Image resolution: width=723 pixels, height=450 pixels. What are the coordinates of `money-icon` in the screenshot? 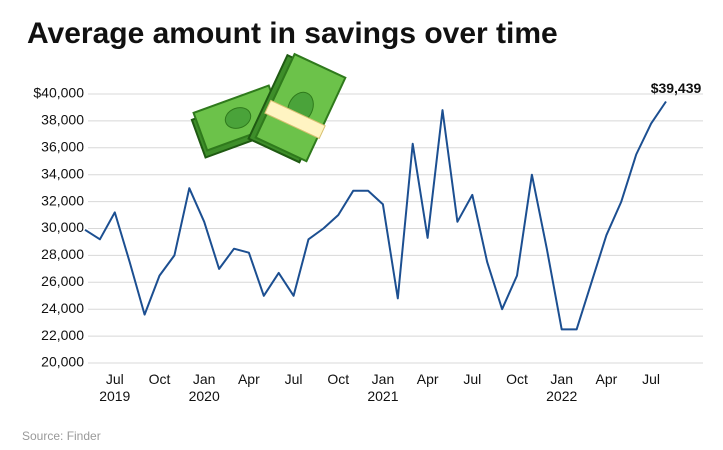 It's located at (268, 108).